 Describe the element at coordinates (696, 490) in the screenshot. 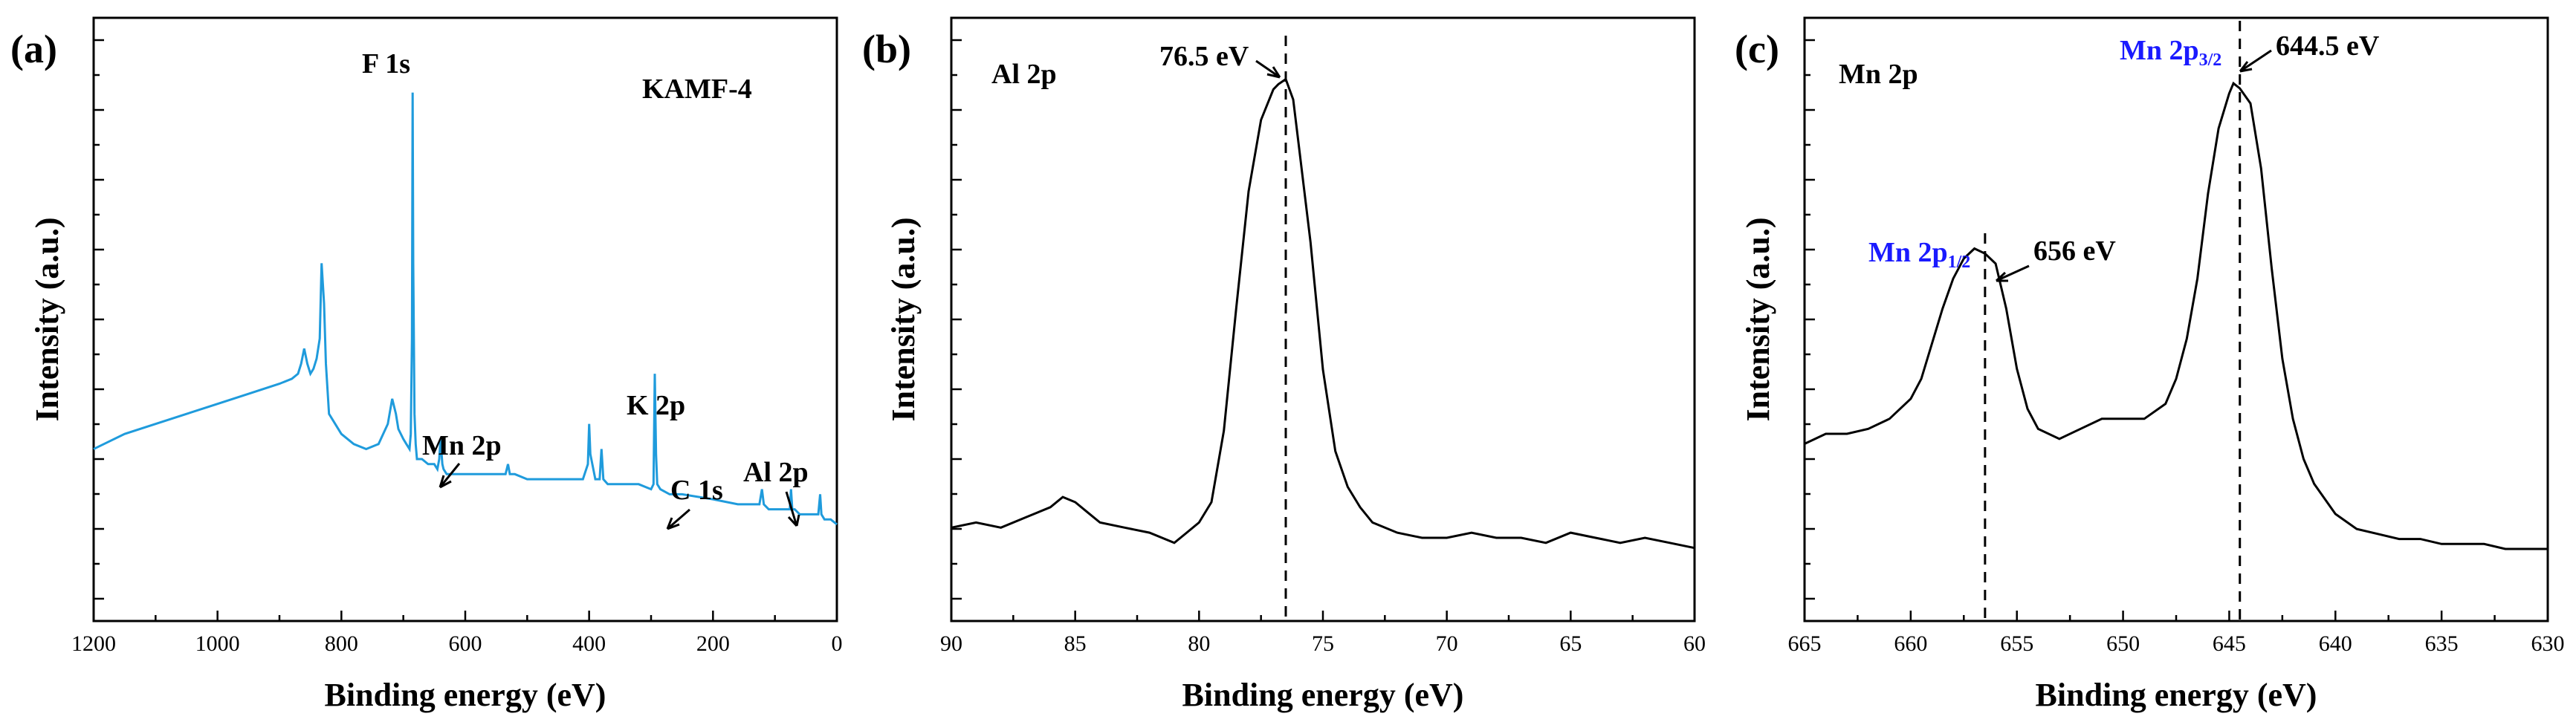

I see `annotation-c1s: C 1s` at that location.